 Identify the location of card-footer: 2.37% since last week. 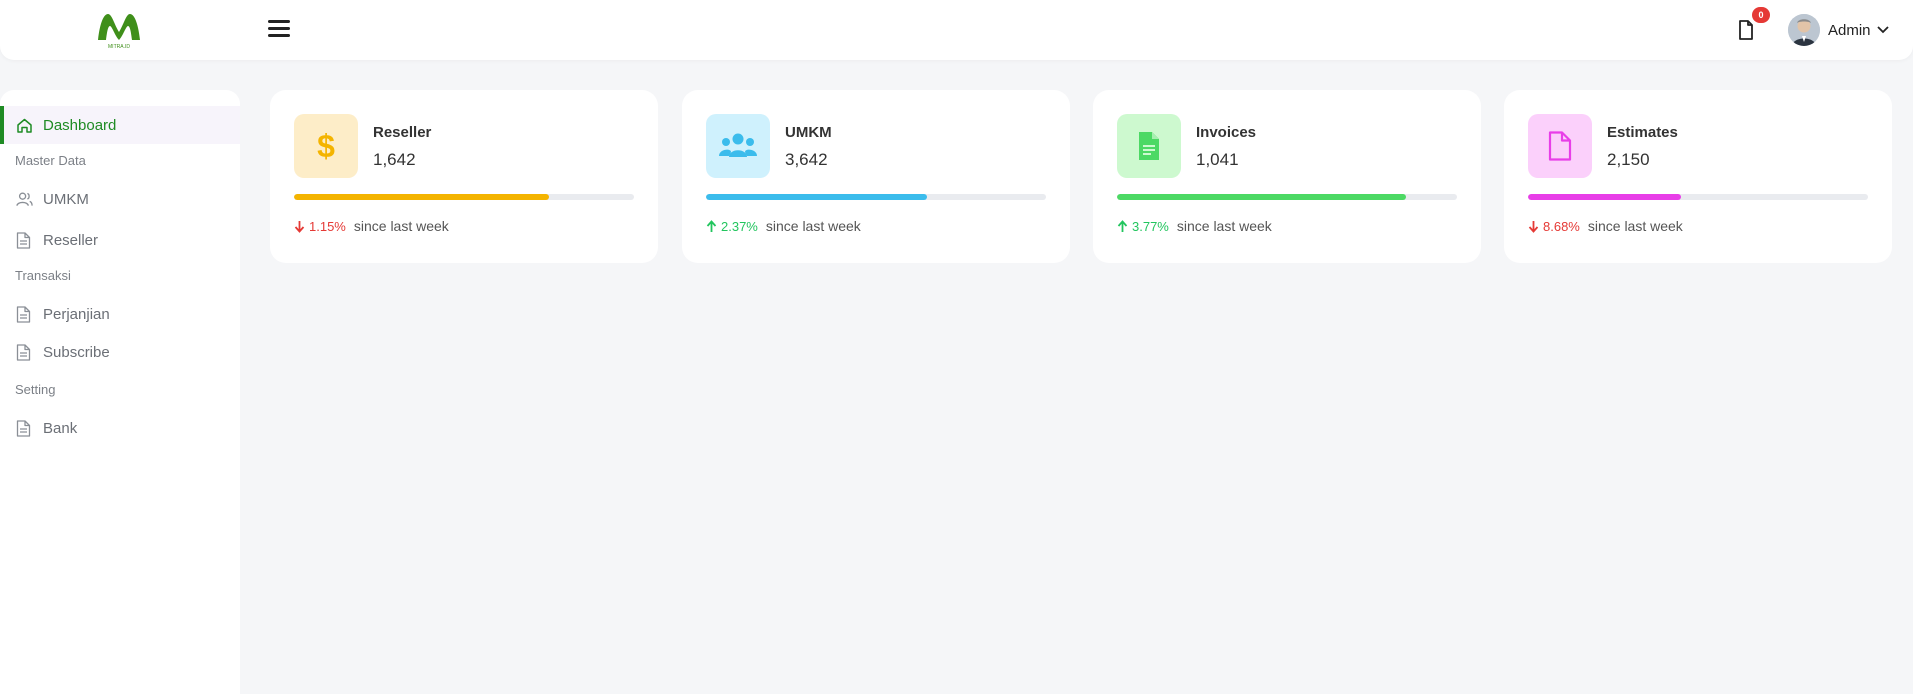
(783, 226).